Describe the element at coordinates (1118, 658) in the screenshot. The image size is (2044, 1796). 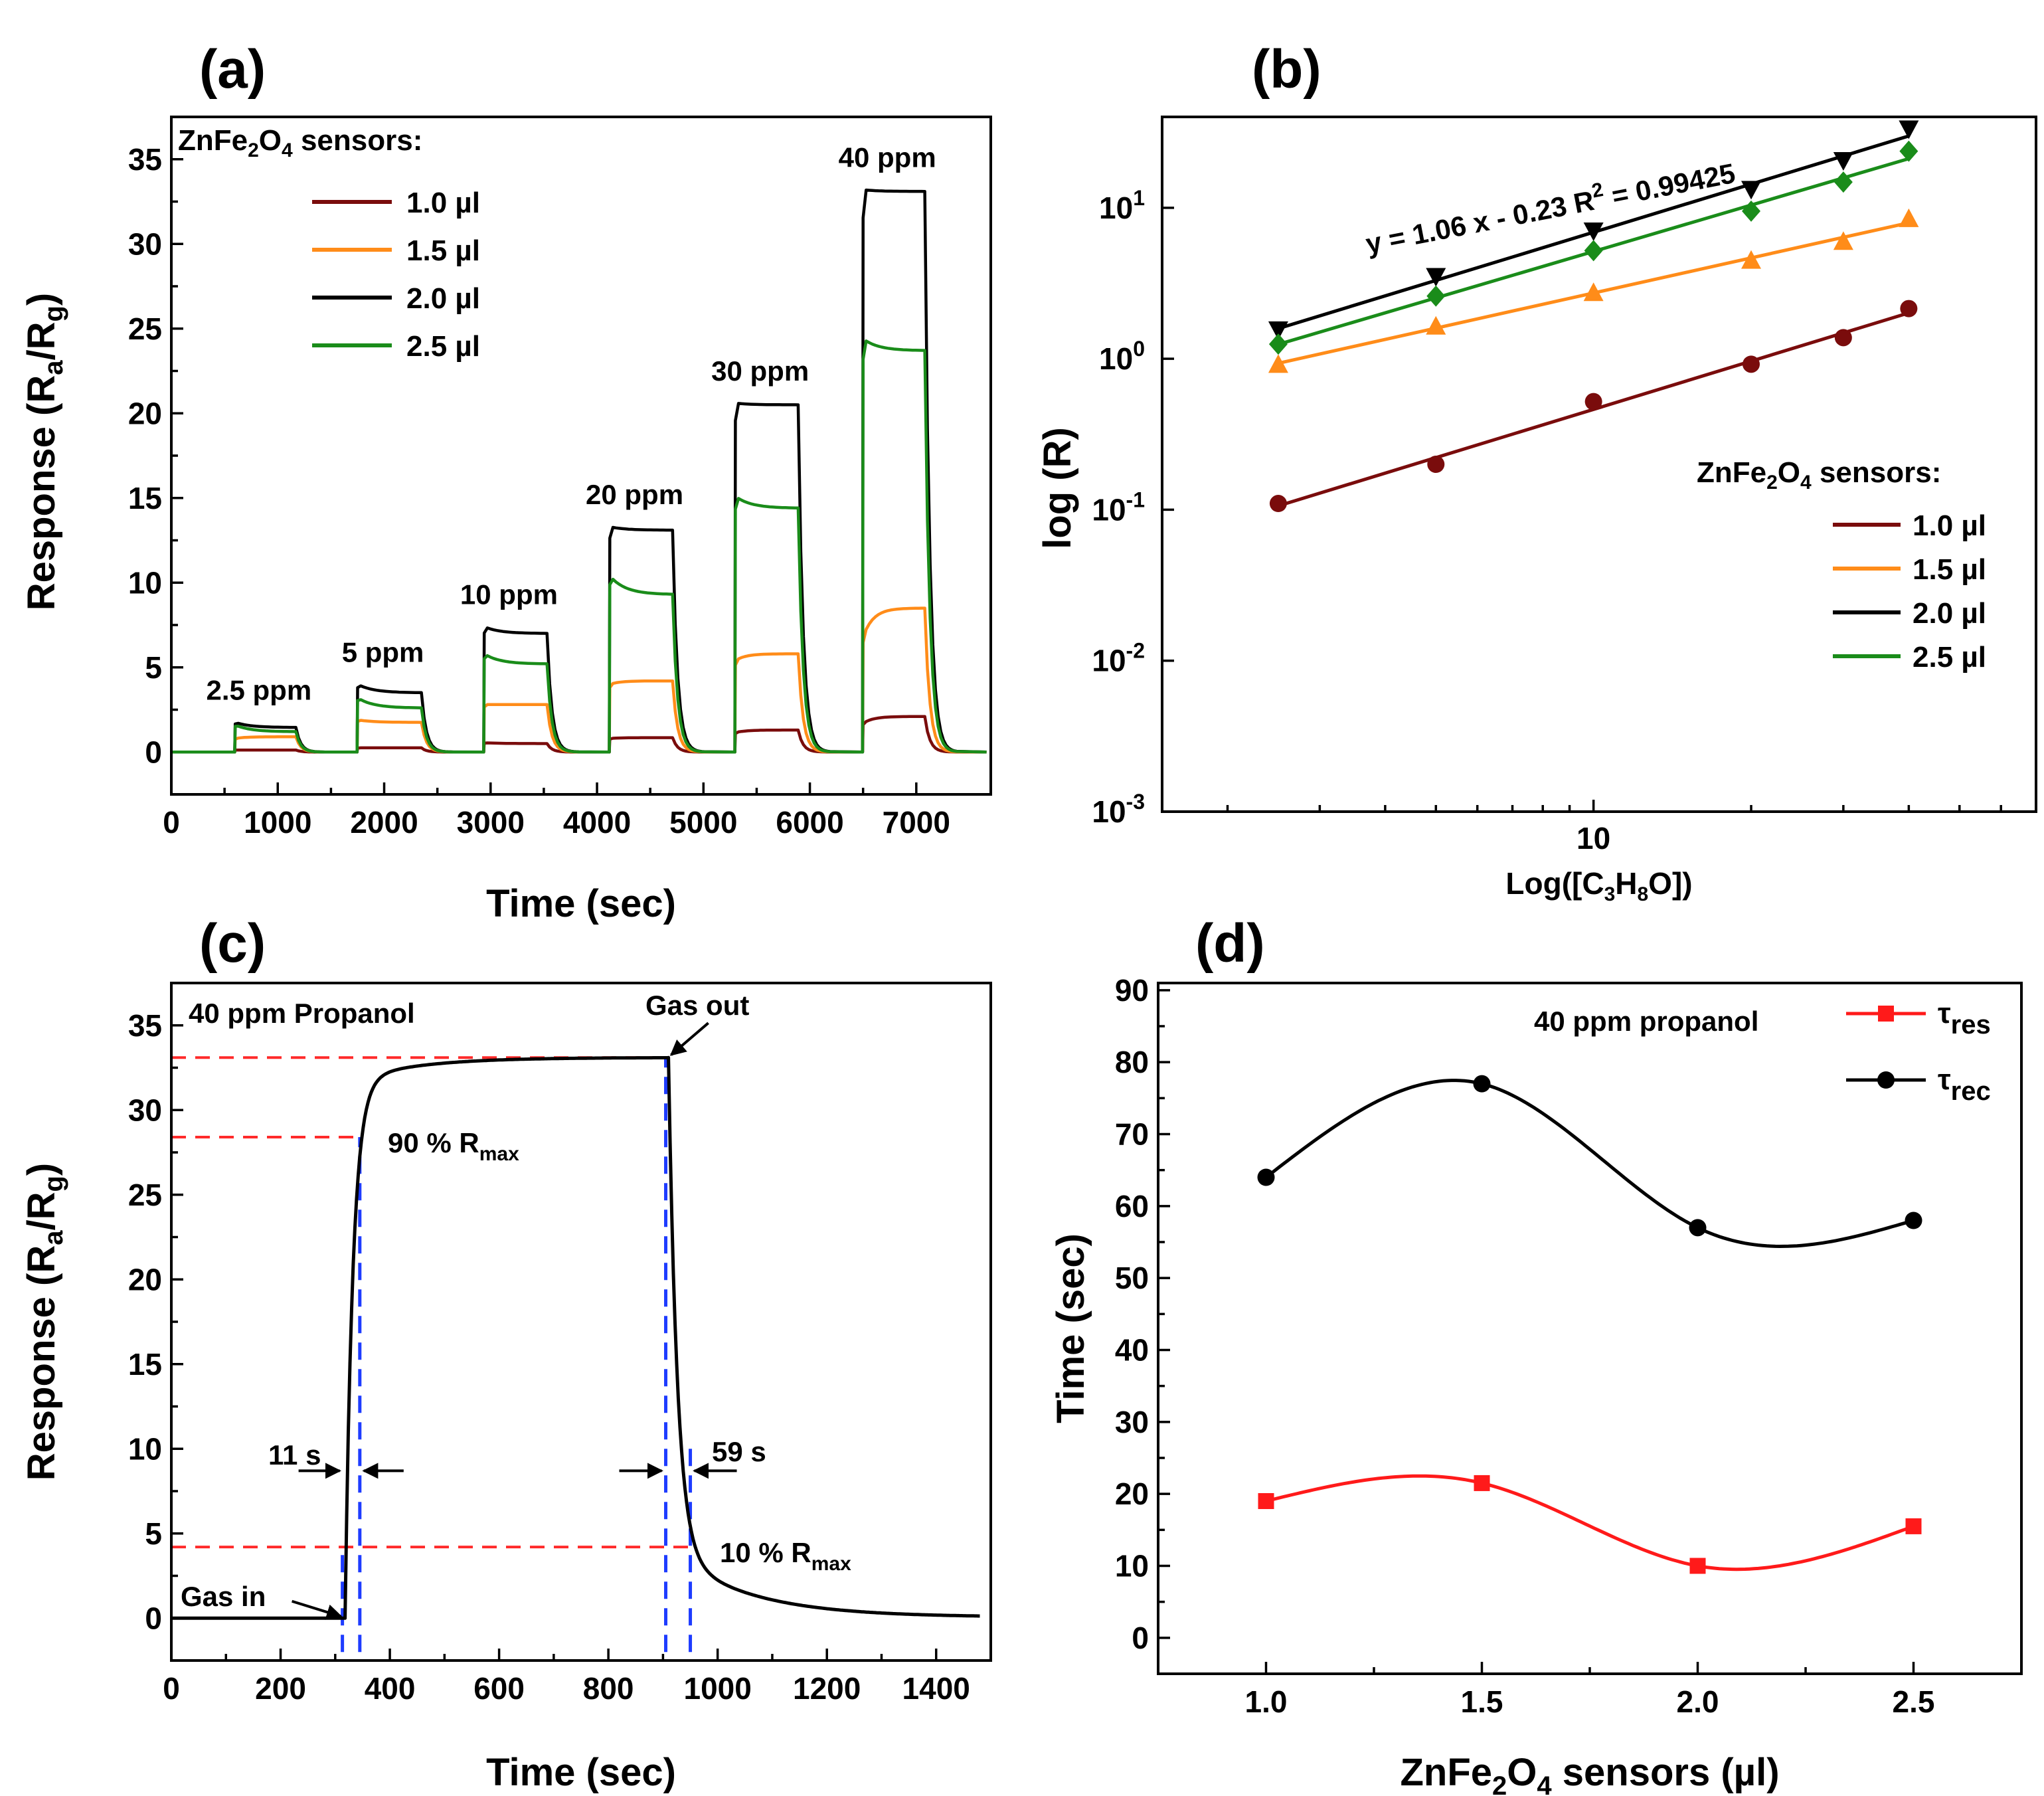
I see `b-ytick-label: 10⁻²` at that location.